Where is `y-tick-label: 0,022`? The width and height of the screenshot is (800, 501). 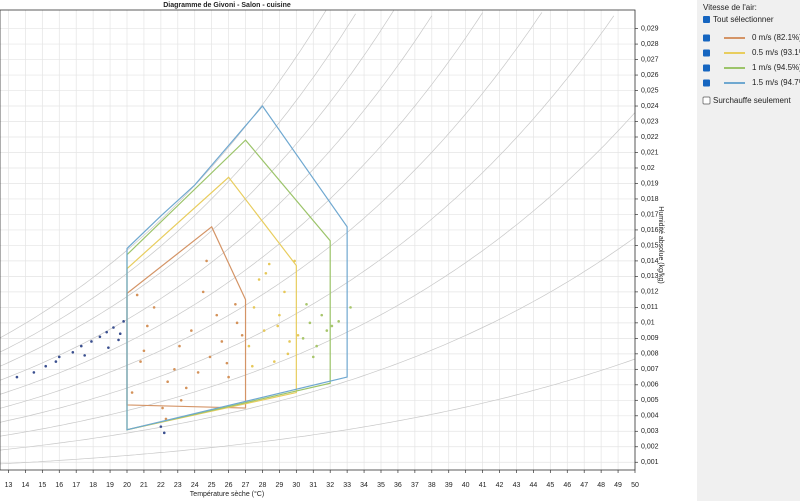 y-tick-label: 0,022 is located at coordinates (650, 137).